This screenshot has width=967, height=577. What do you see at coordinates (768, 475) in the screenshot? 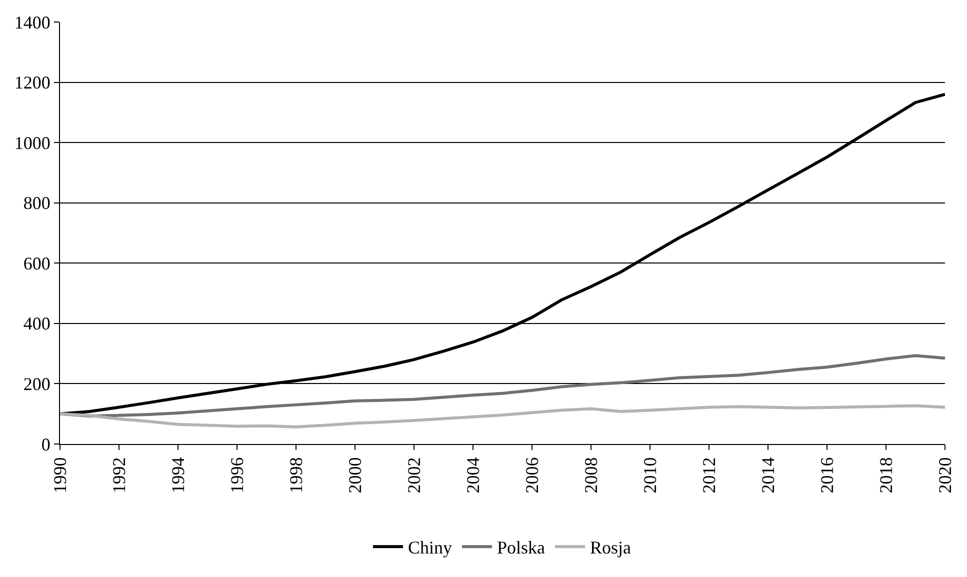
I see `x-tick-label: 2014` at bounding box center [768, 475].